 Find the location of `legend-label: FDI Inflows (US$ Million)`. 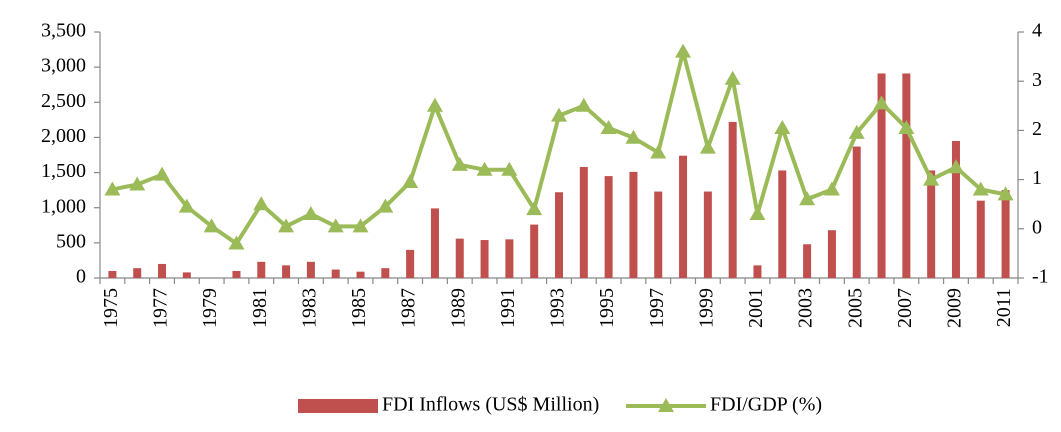

legend-label: FDI Inflows (US$ Million) is located at coordinates (490, 405).